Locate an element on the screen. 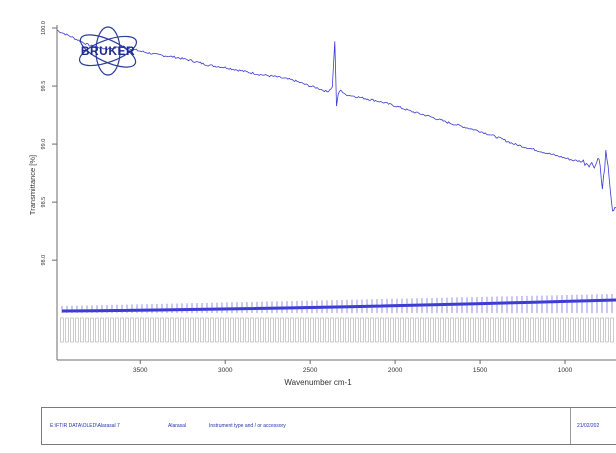  y-tick-label: 99.0 is located at coordinates (44, 144).